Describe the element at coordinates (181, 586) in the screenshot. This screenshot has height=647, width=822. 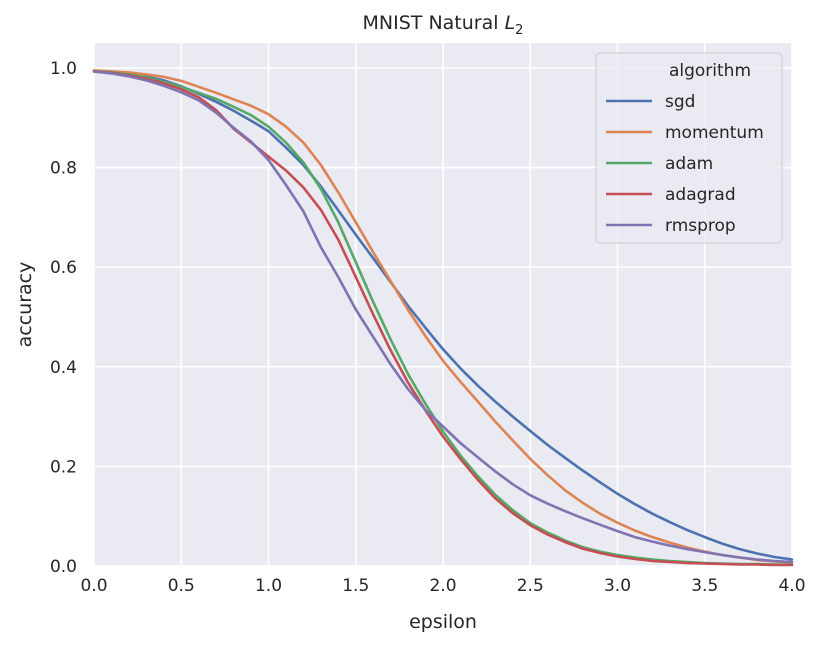
I see `x-tick-label: 0.5` at that location.